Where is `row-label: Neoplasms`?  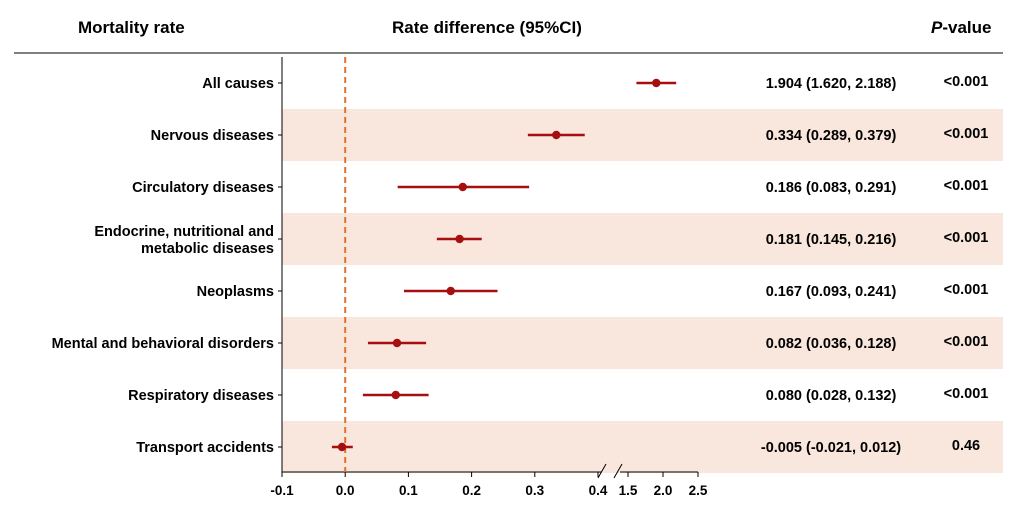 row-label: Neoplasms is located at coordinates (235, 292).